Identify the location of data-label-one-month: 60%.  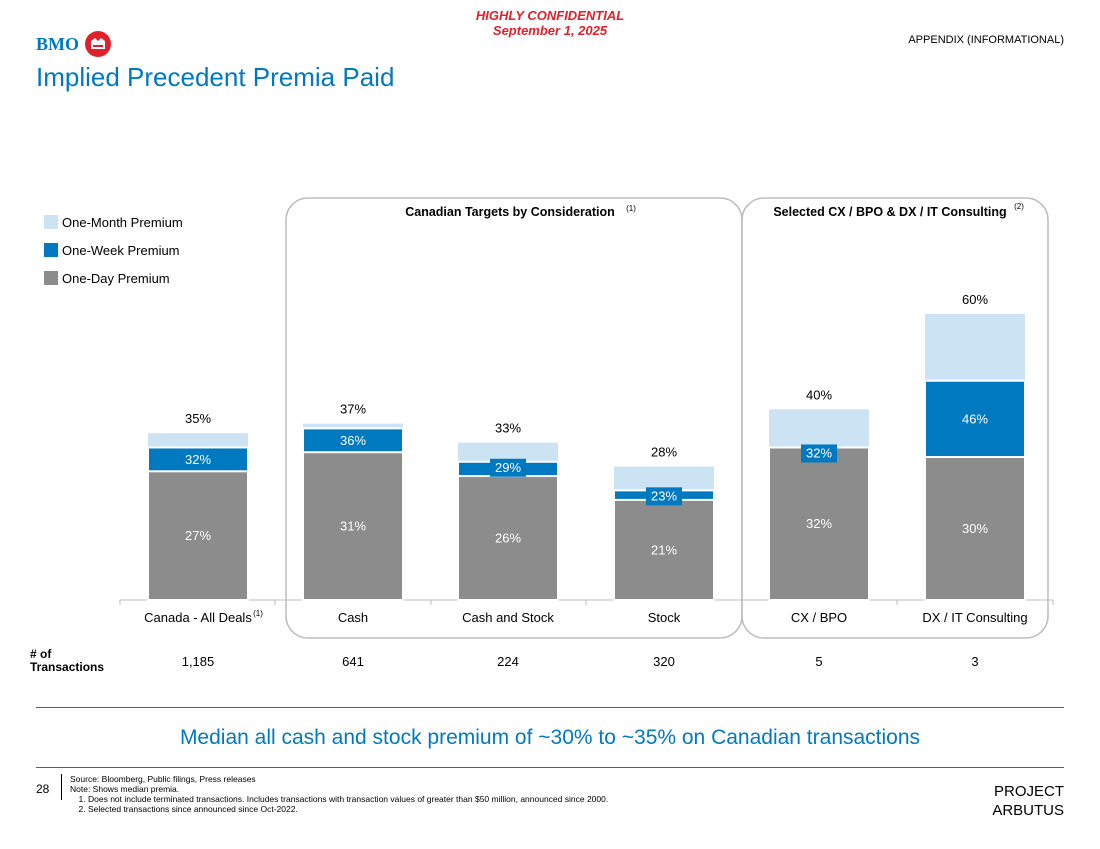
(975, 299).